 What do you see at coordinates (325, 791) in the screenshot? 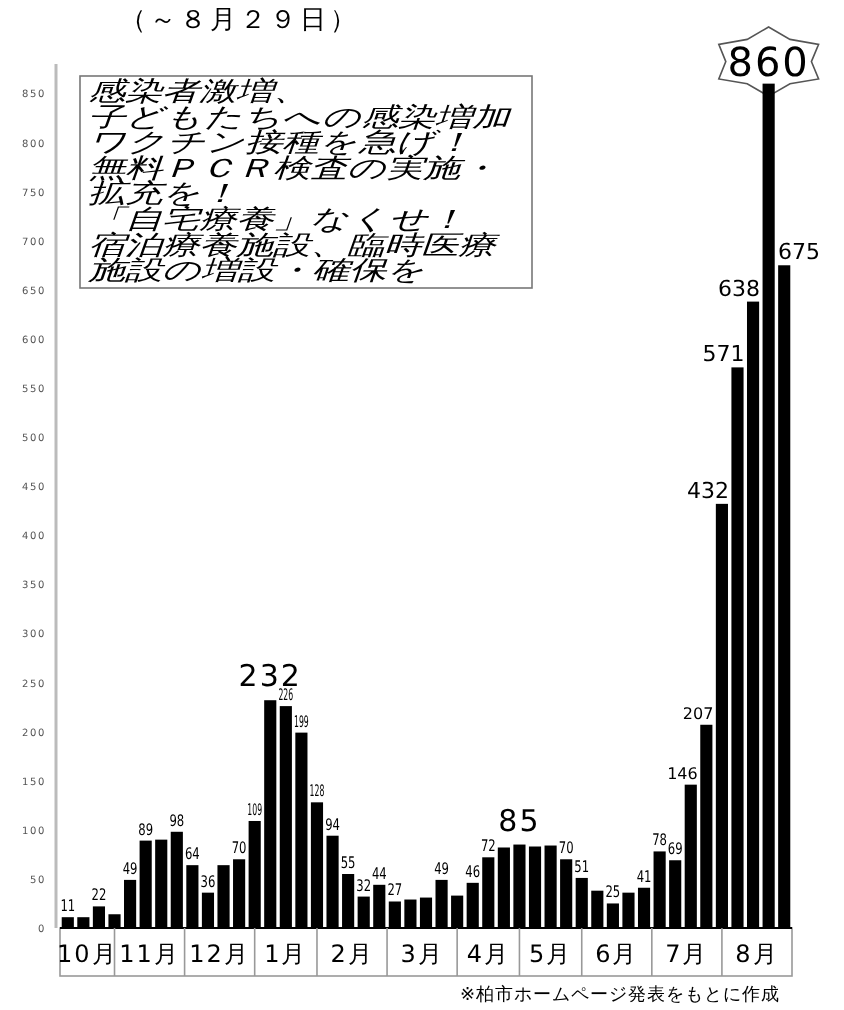
I see `data-label: 128` at bounding box center [325, 791].